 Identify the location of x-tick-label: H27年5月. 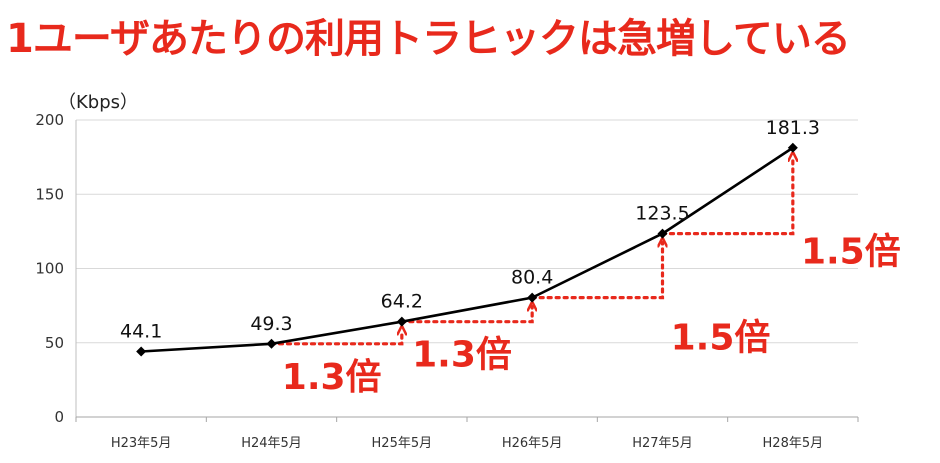
(662, 443).